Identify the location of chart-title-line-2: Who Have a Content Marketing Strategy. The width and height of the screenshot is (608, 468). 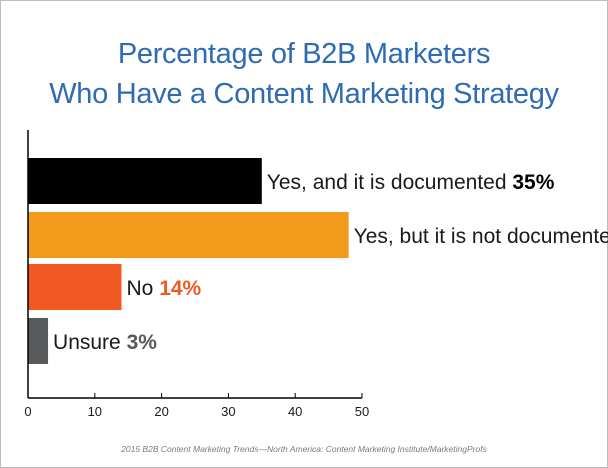
(304, 94).